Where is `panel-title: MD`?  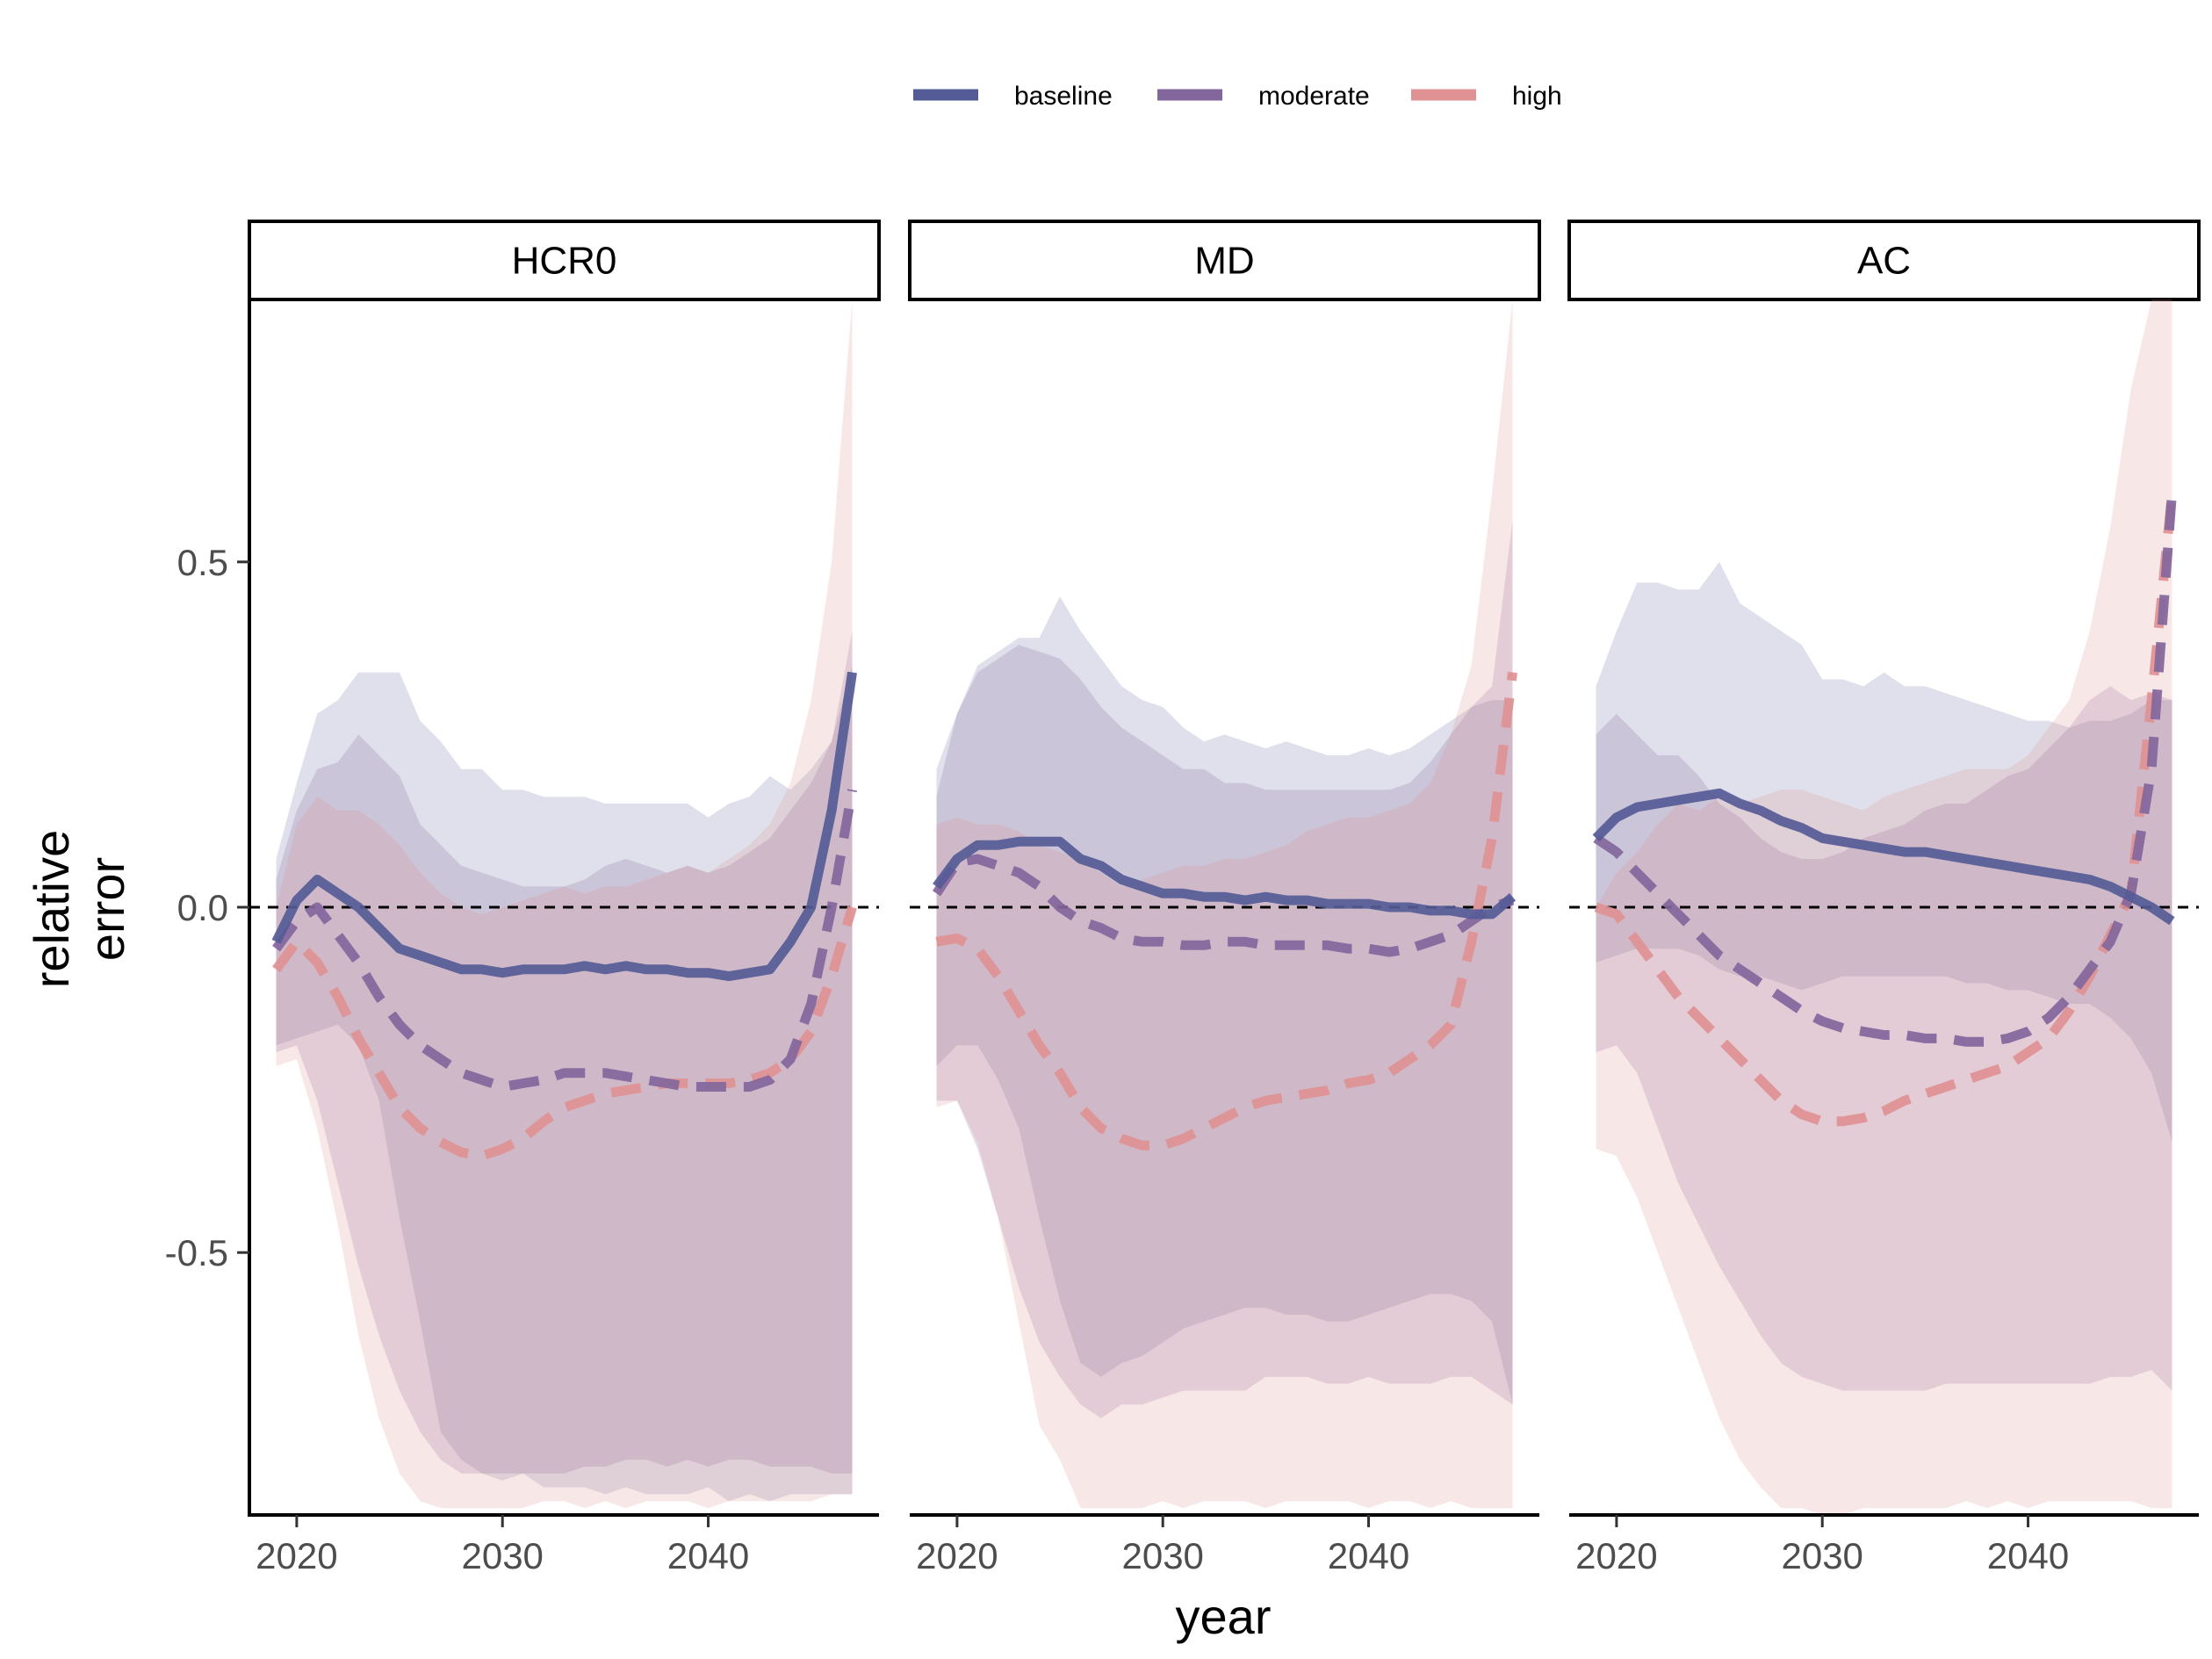
panel-title: MD is located at coordinates (1224, 261).